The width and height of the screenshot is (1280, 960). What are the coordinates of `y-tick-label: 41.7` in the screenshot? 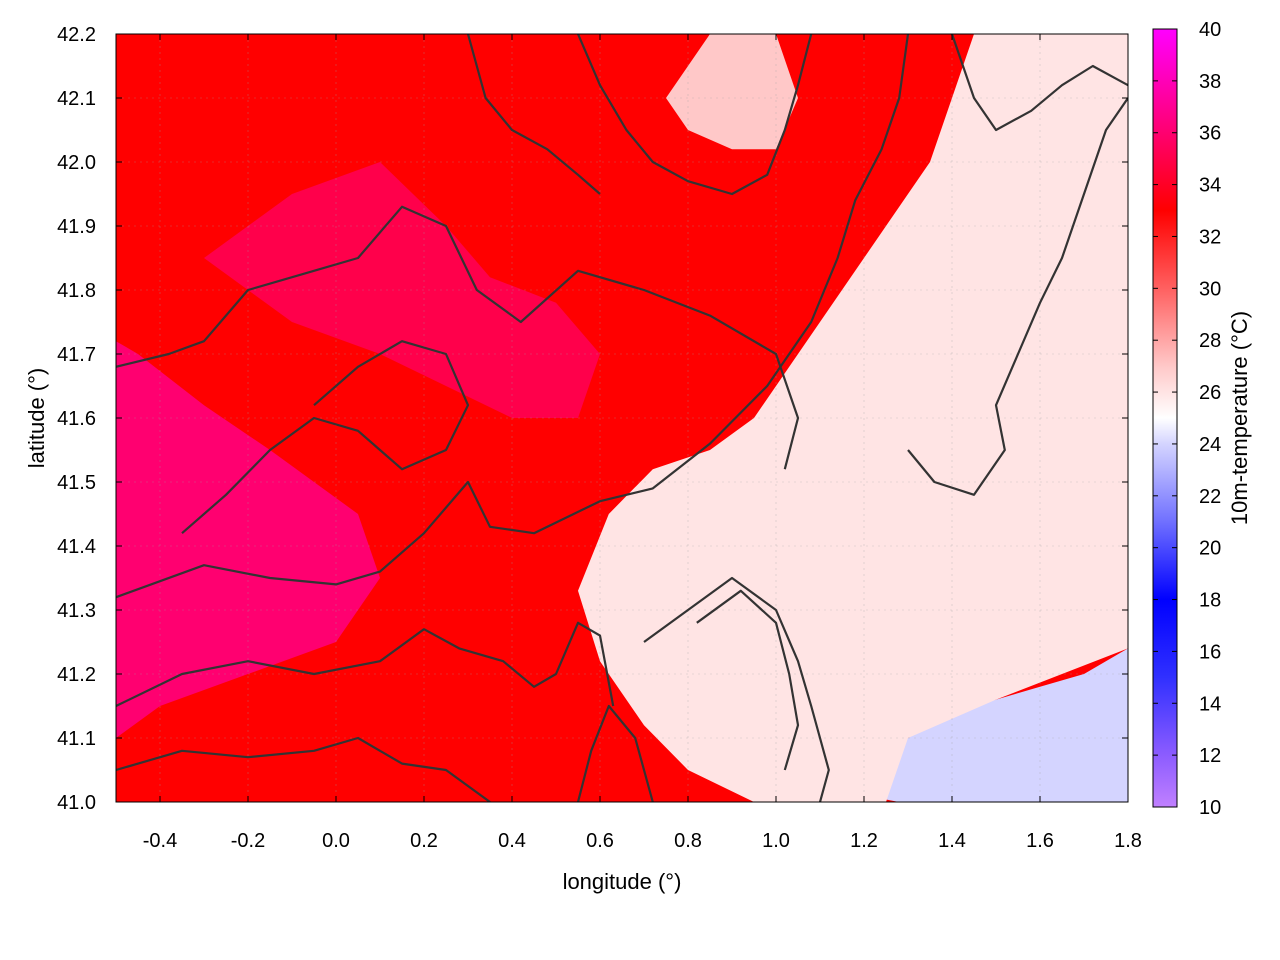 It's located at (76, 355).